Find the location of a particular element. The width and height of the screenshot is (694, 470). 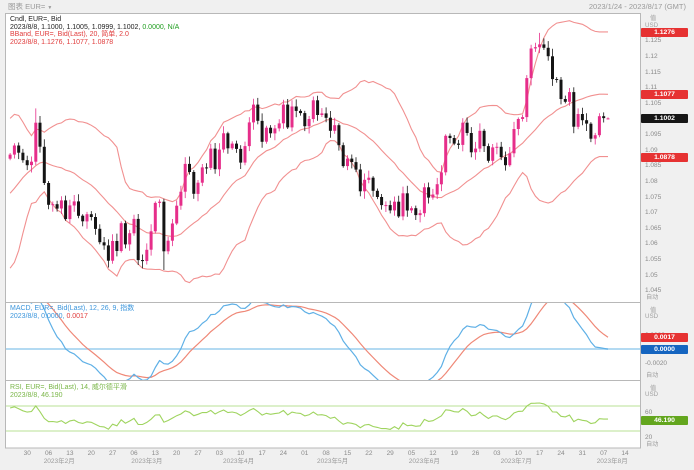

rsi-value-badge: 46.190 is located at coordinates (664, 421).